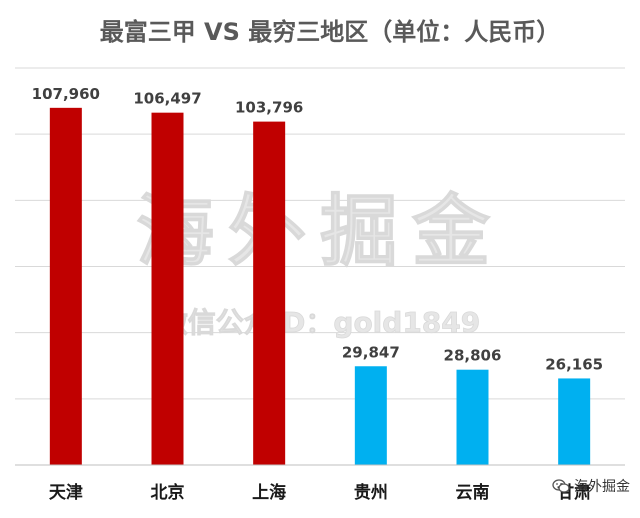 The height and width of the screenshot is (518, 640). I want to click on wechat-icon, so click(561, 486).